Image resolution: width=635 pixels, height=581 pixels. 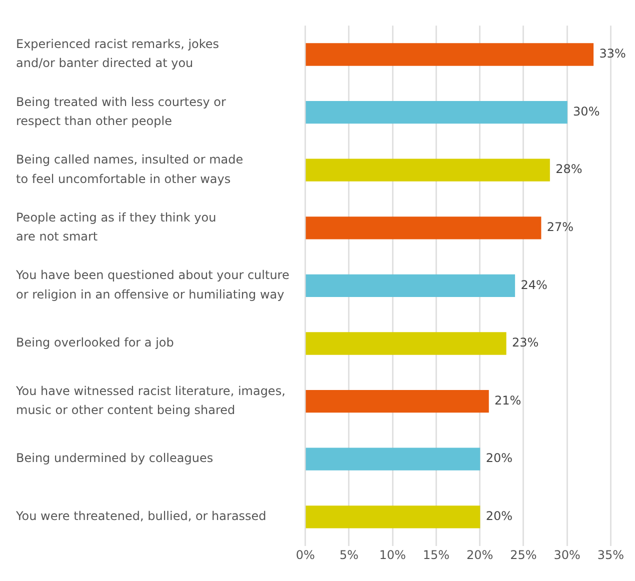 I want to click on y-tick-label: Being treated with less courtesy or respect than other people, so click(x=121, y=111).